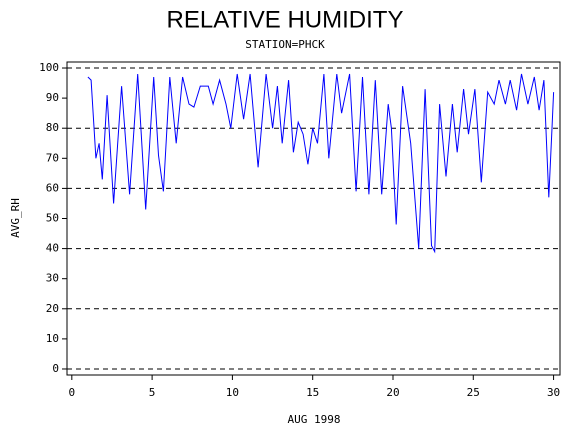  Describe the element at coordinates (52, 338) in the screenshot. I see `y-tick-label: 10` at that location.